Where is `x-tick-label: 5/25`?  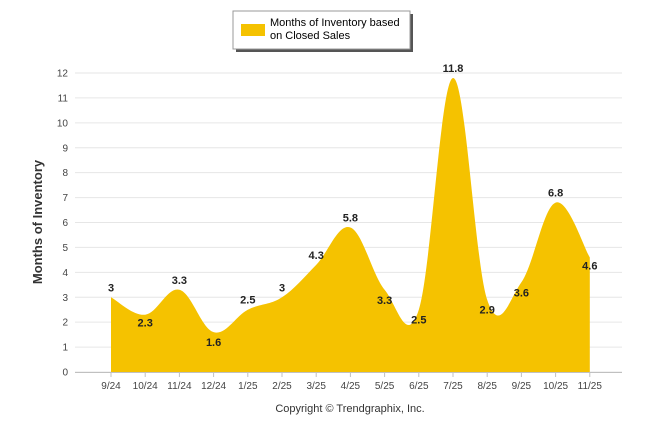 x-tick-label: 5/25 is located at coordinates (385, 386).